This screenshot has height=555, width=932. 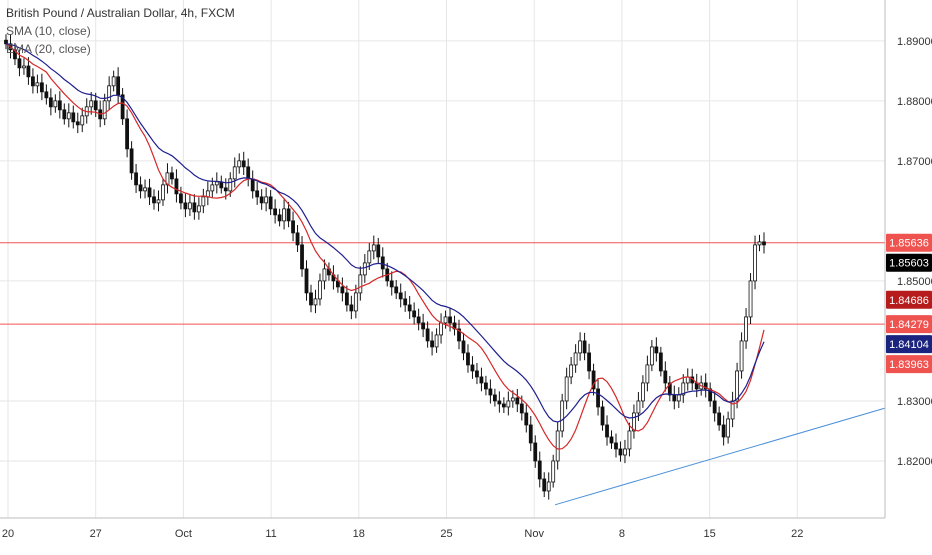 I want to click on y-tick-label: 1.87000, so click(x=914, y=162).